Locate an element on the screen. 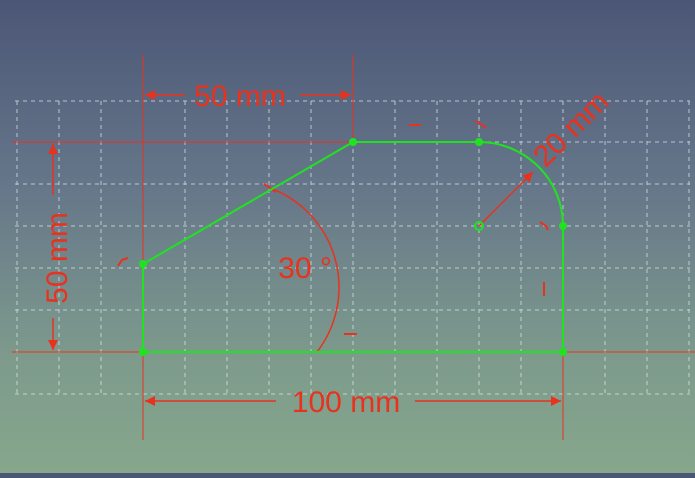  dimension-angle: 30 ° is located at coordinates (301, 268).